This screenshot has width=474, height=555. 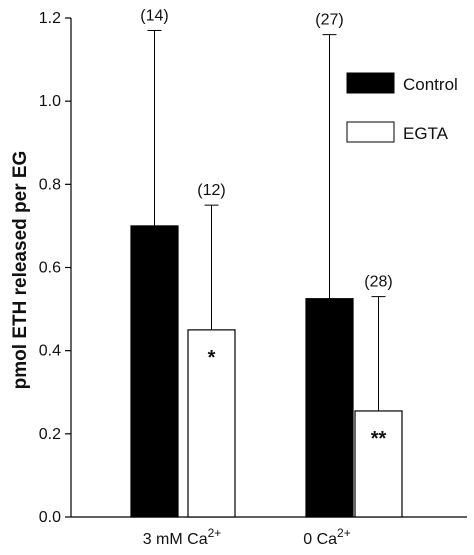 What do you see at coordinates (370, 132) in the screenshot?
I see `legend-swatch-egta` at bounding box center [370, 132].